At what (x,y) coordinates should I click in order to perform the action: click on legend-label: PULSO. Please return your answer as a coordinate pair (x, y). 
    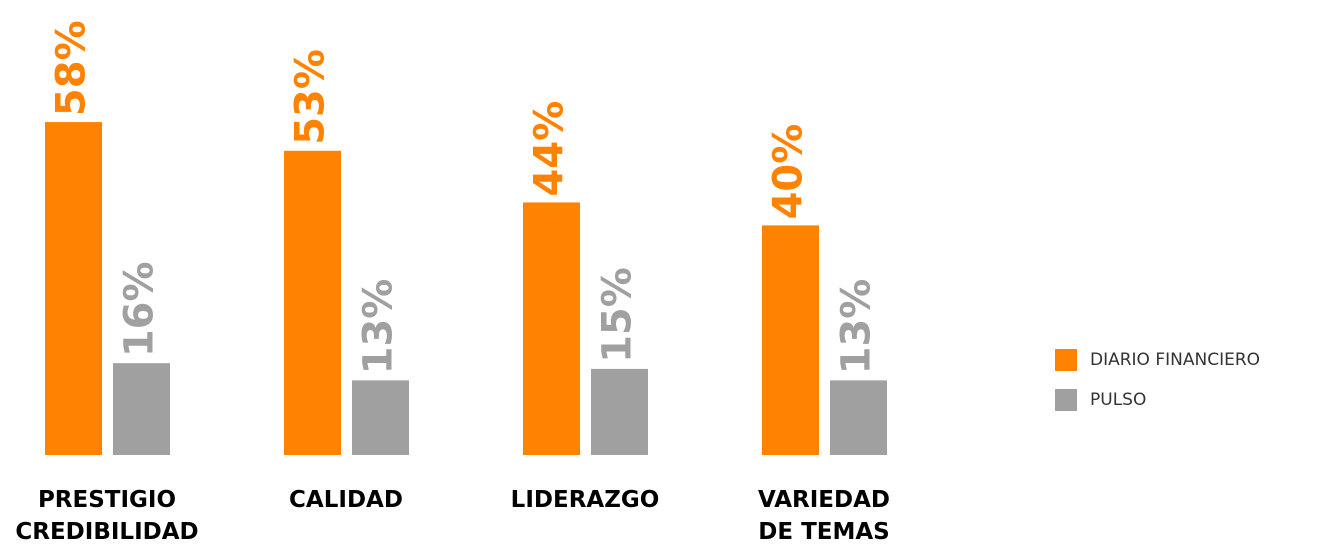
    Looking at the image, I should click on (1118, 400).